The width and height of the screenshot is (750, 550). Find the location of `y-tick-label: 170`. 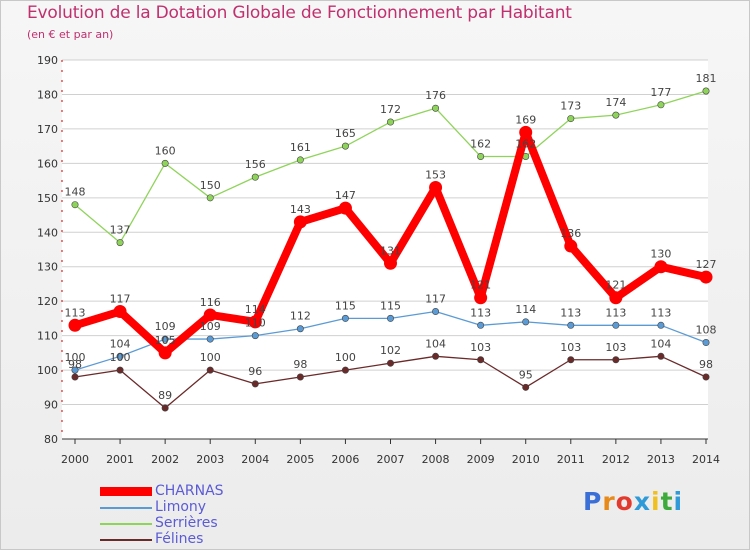

y-tick-label: 170 is located at coordinates (47, 129).